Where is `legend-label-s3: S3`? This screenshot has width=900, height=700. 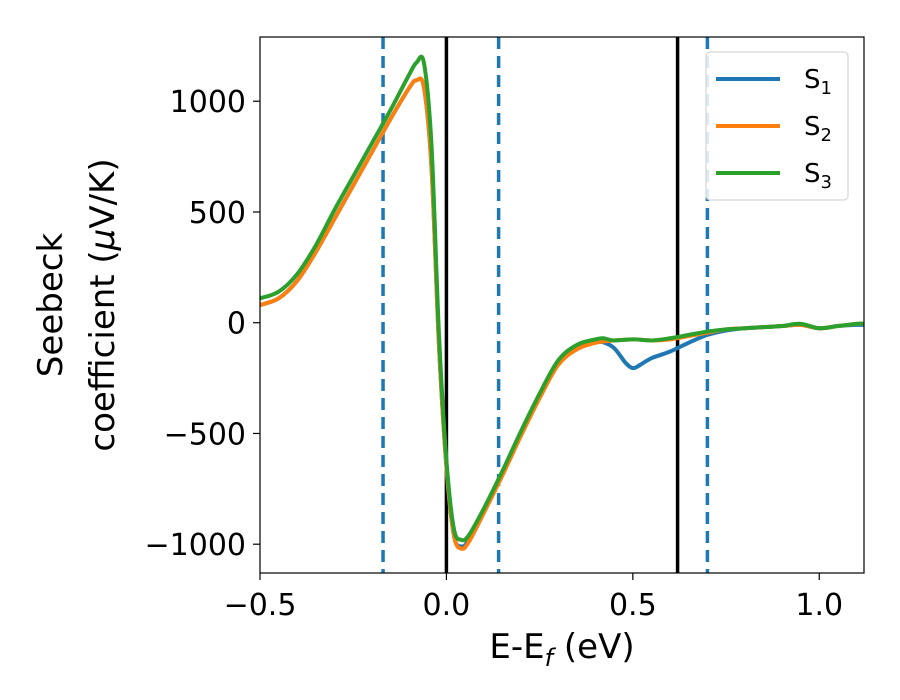
legend-label-s3: S3 is located at coordinates (818, 176).